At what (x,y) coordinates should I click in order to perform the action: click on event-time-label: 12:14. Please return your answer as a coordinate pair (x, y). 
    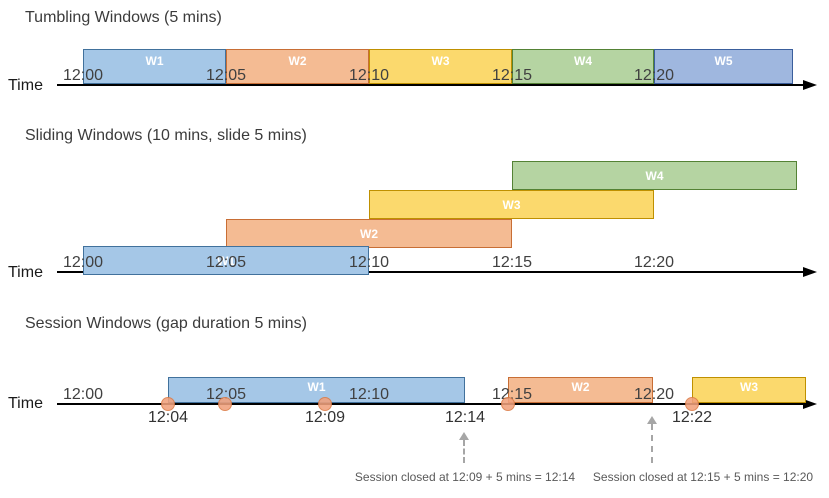
    Looking at the image, I should click on (465, 417).